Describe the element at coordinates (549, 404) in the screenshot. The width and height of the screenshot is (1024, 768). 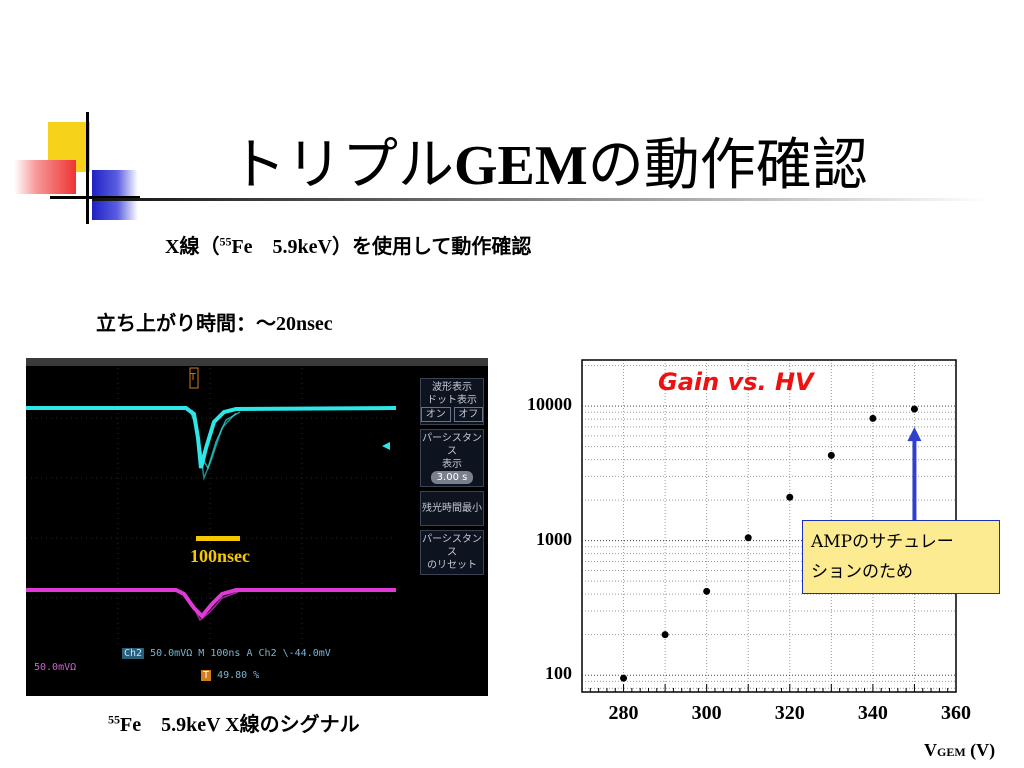
I see `y-tick-label: 10000` at that location.